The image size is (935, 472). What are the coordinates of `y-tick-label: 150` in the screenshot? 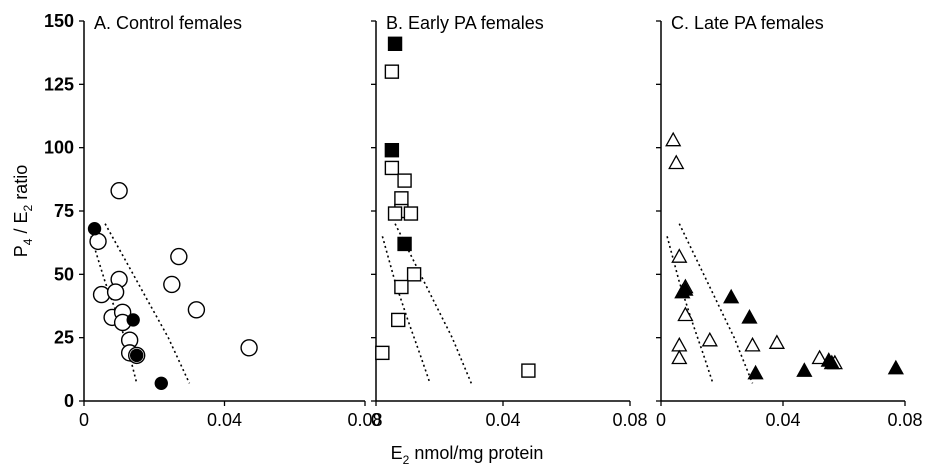 It's located at (59, 21).